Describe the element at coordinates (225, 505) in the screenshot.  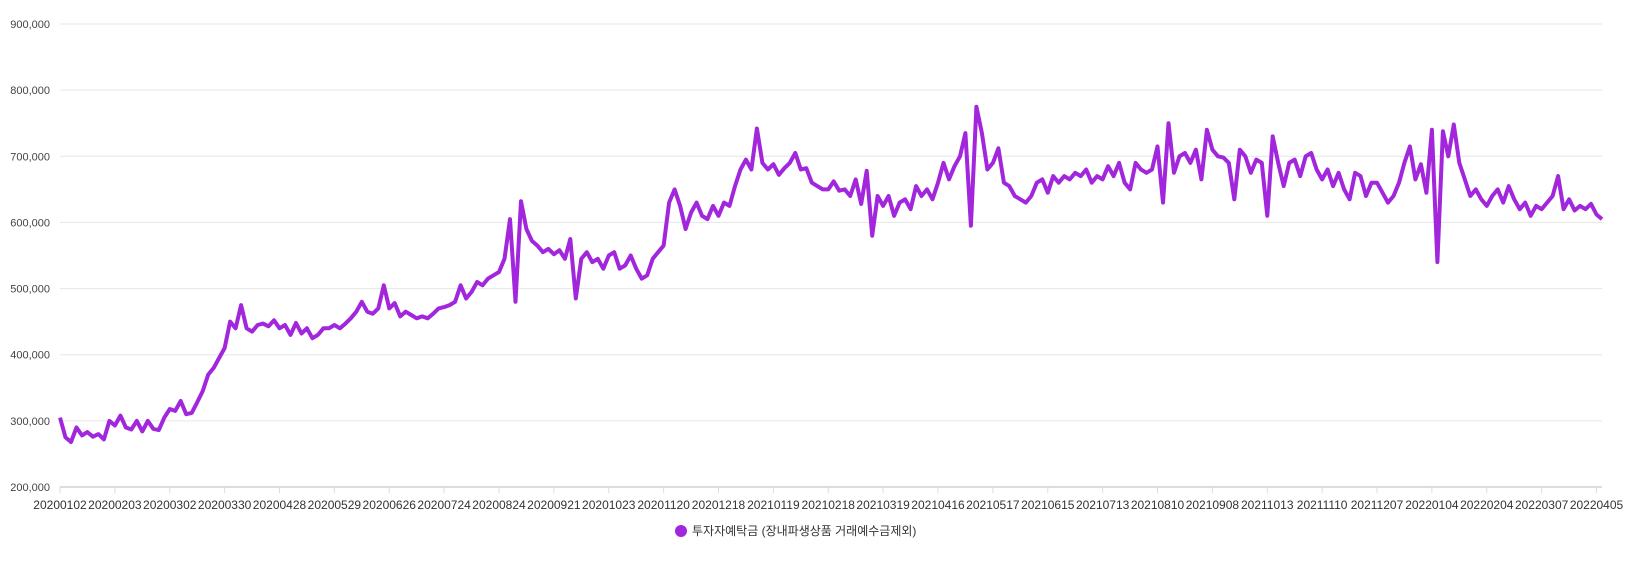
I see `x-tick-label: 20200330` at that location.